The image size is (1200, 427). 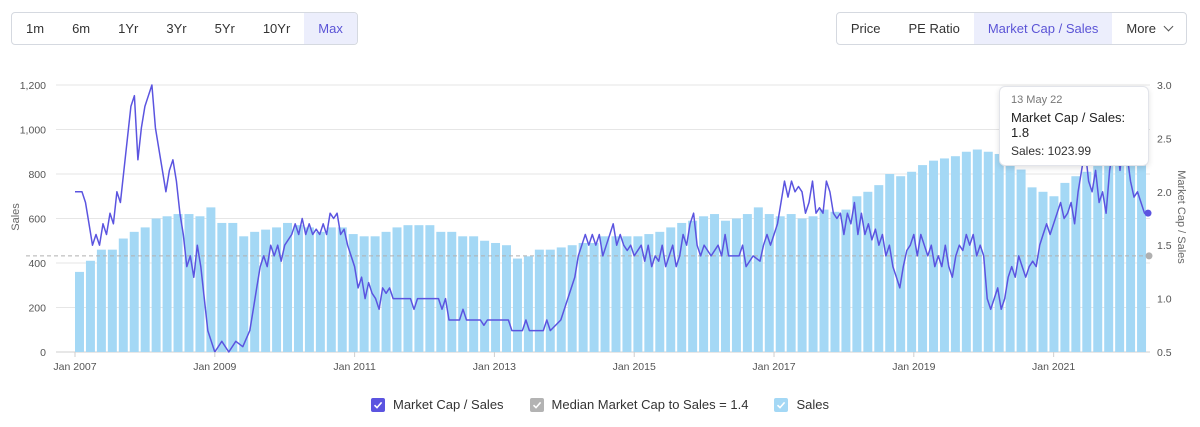 I want to click on x-tick-label: Jan 2015, so click(x=634, y=367).